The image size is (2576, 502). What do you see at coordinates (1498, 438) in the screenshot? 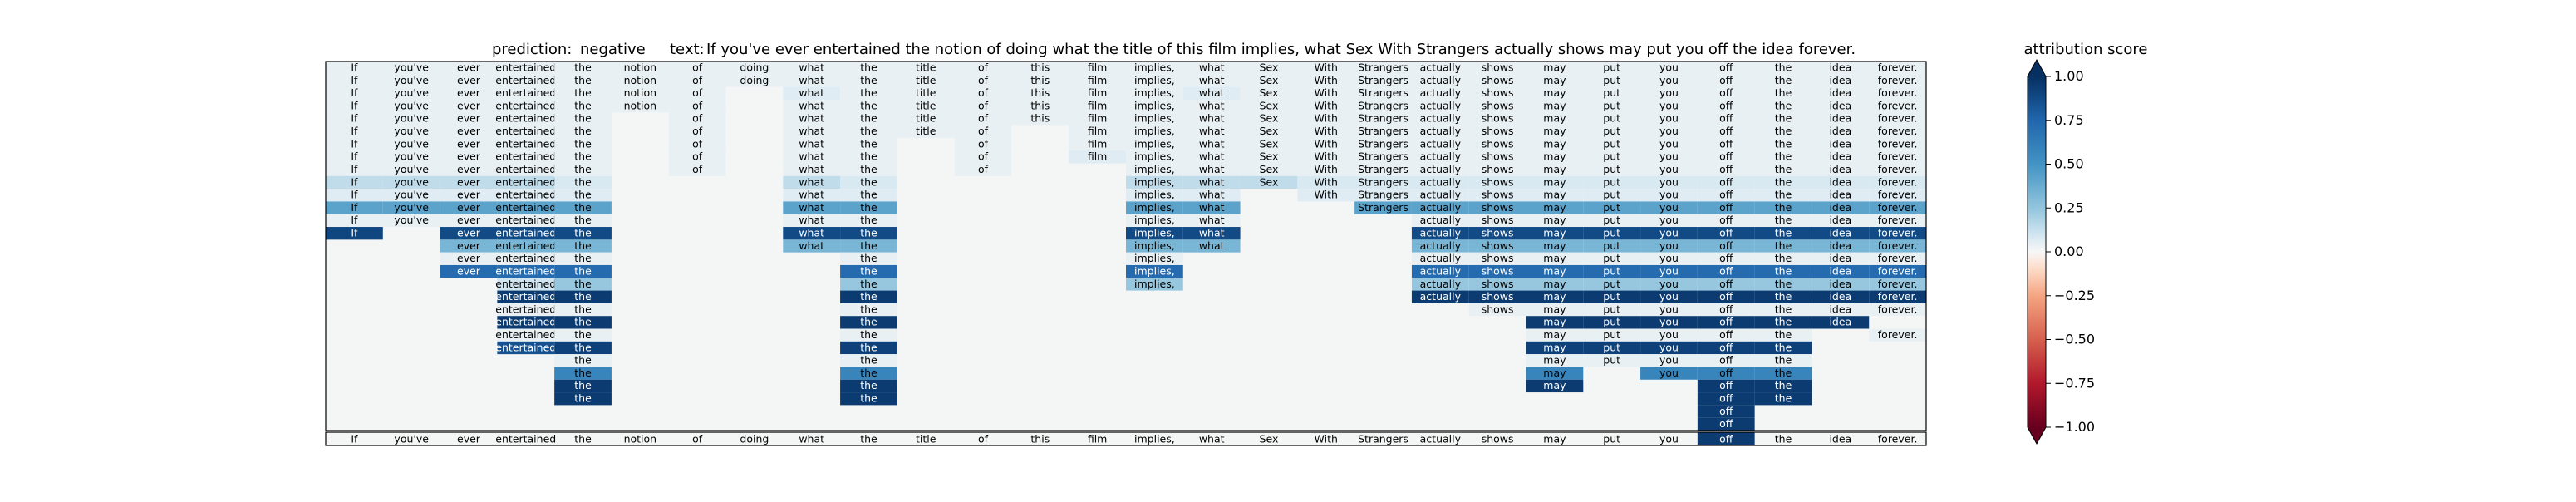
I see `baseline-token-label: shows` at bounding box center [1498, 438].